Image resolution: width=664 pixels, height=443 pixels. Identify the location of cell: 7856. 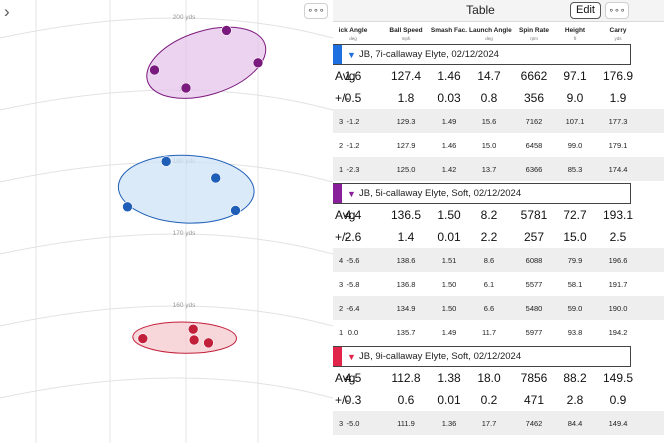
(534, 378).